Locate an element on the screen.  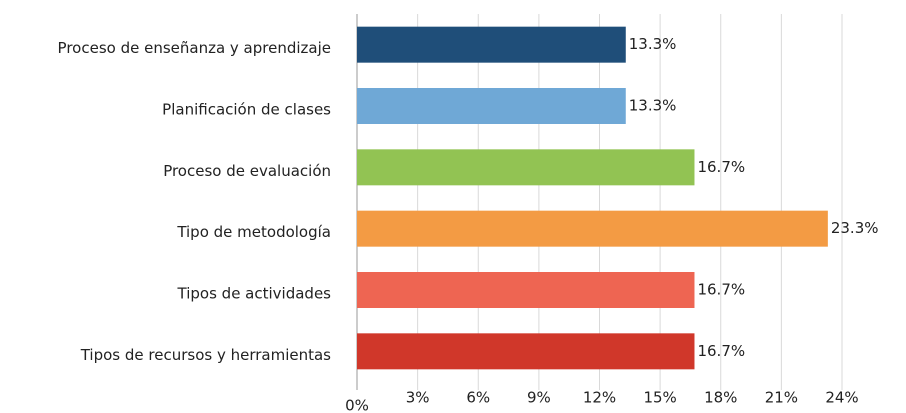
y-tick-label: Tipos de actividades is located at coordinates (254, 294).